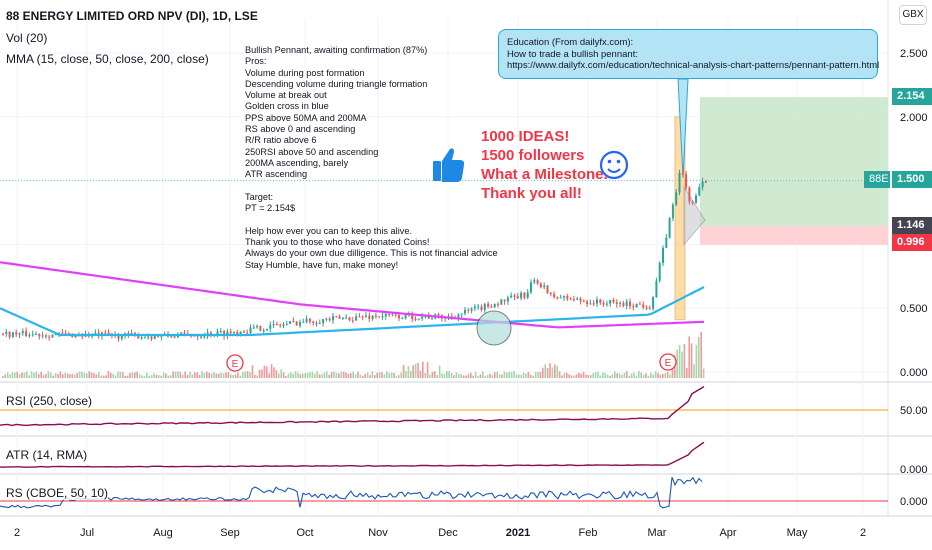 This screenshot has width=932, height=550. I want to click on note-line, so click(375, 186).